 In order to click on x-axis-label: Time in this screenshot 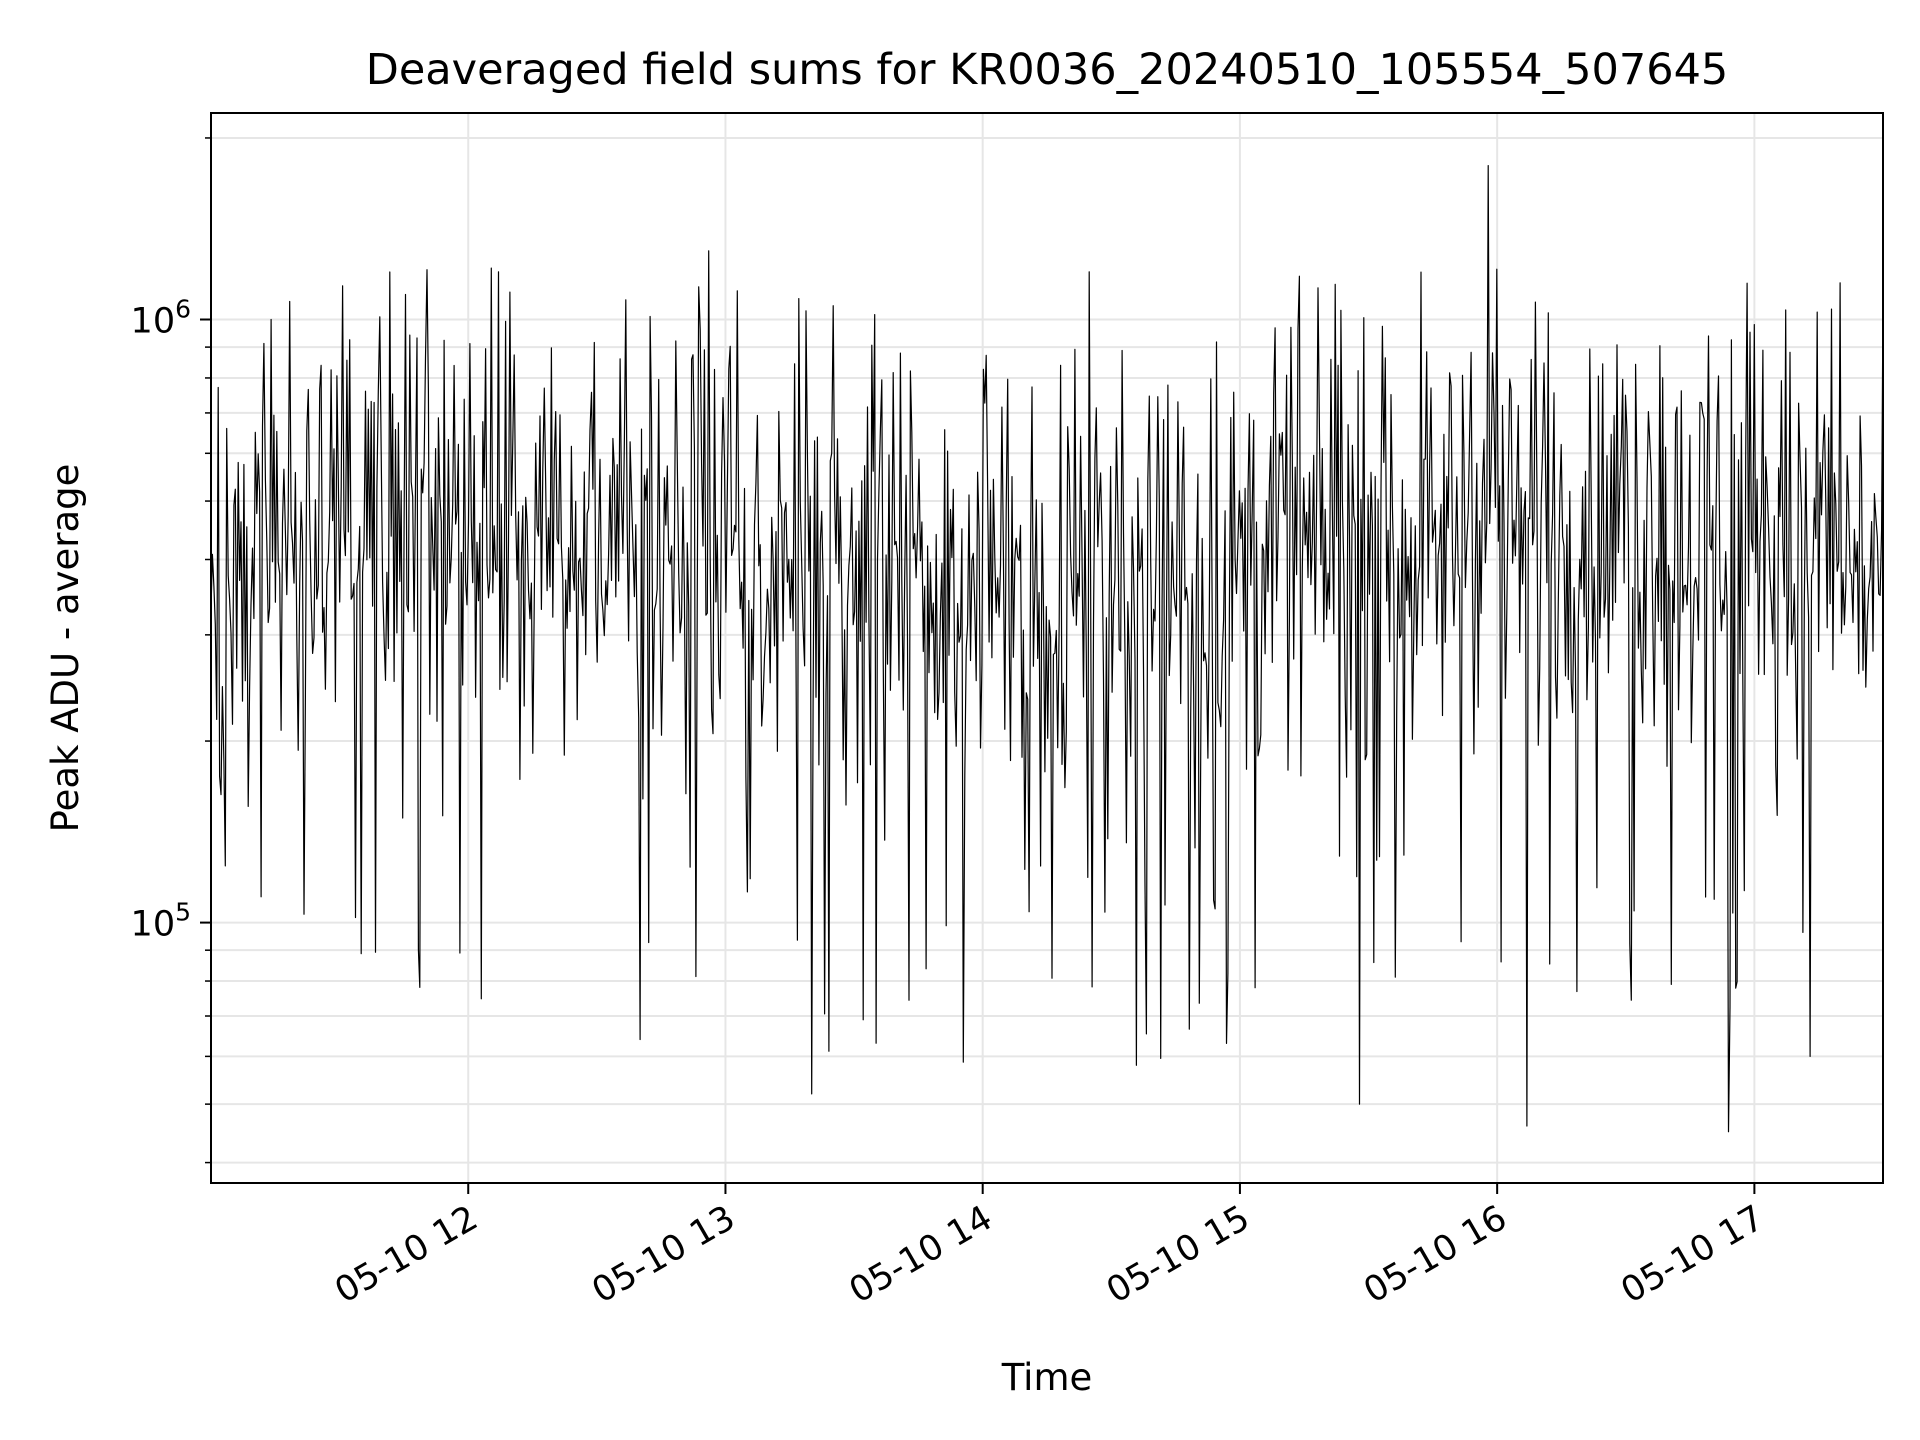, I will do `click(1047, 1377)`.